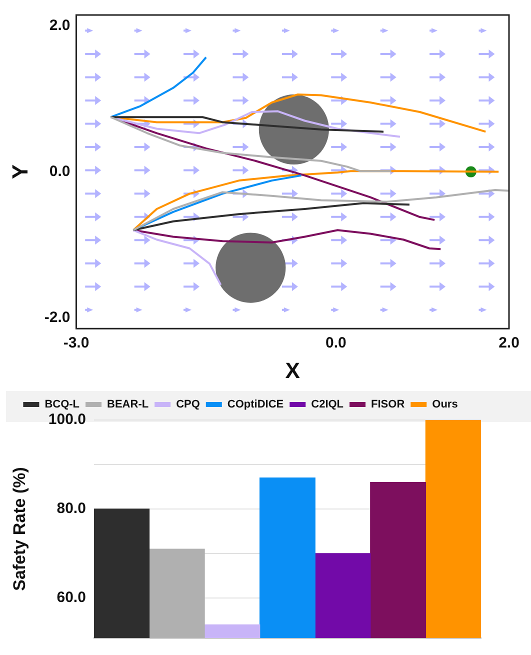 This screenshot has width=531, height=655. I want to click on x-tick-label: 0.0, so click(335, 343).